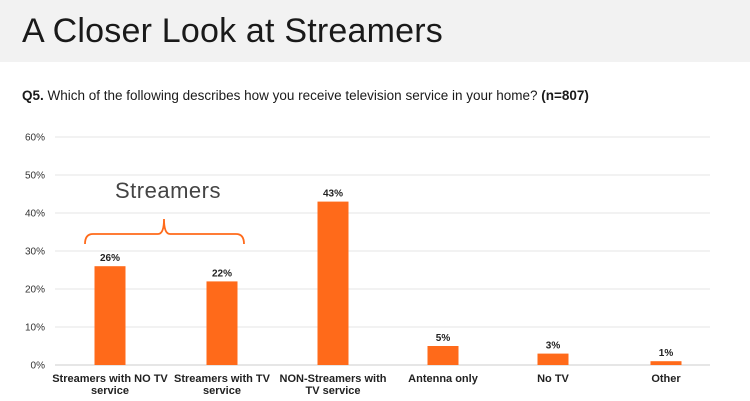 This screenshot has width=750, height=401. What do you see at coordinates (443, 379) in the screenshot?
I see `x-tick-label: Antenna only` at bounding box center [443, 379].